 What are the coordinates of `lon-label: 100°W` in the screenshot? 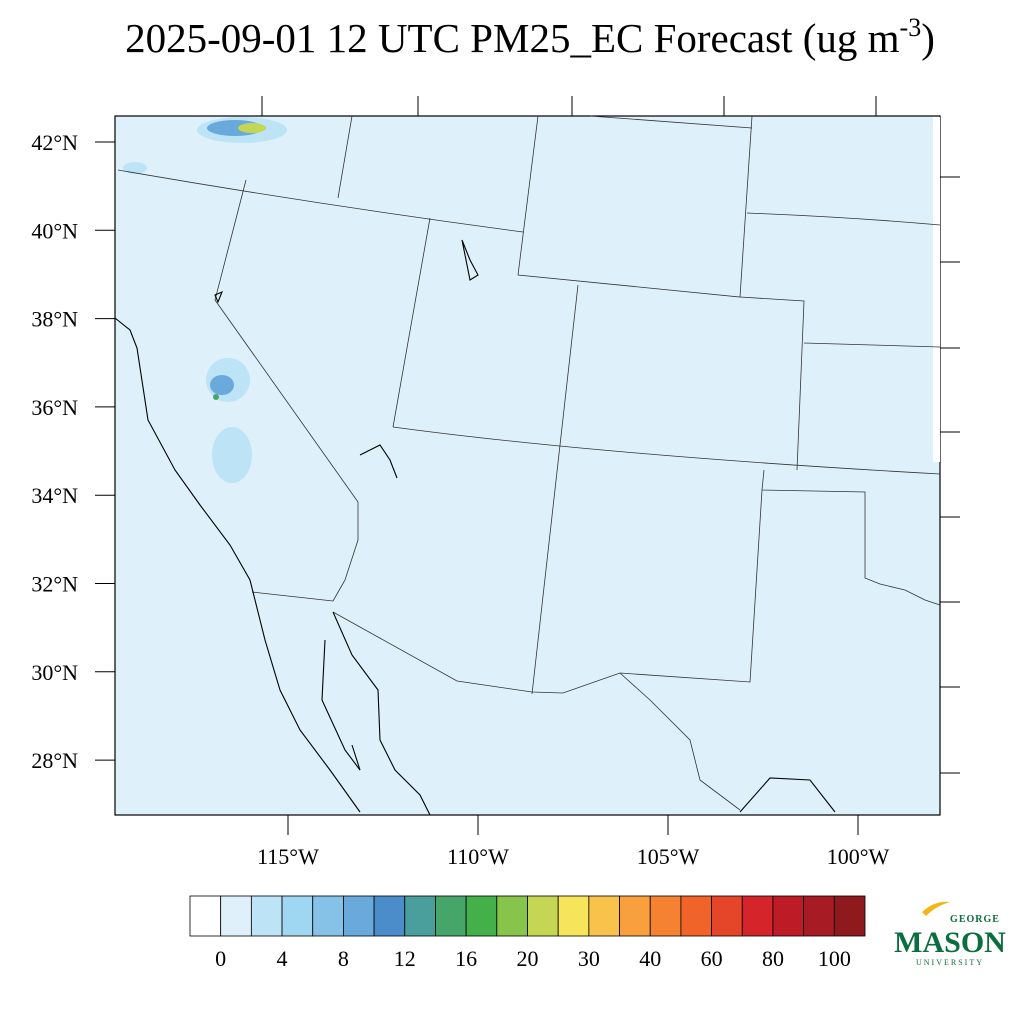 It's located at (858, 856).